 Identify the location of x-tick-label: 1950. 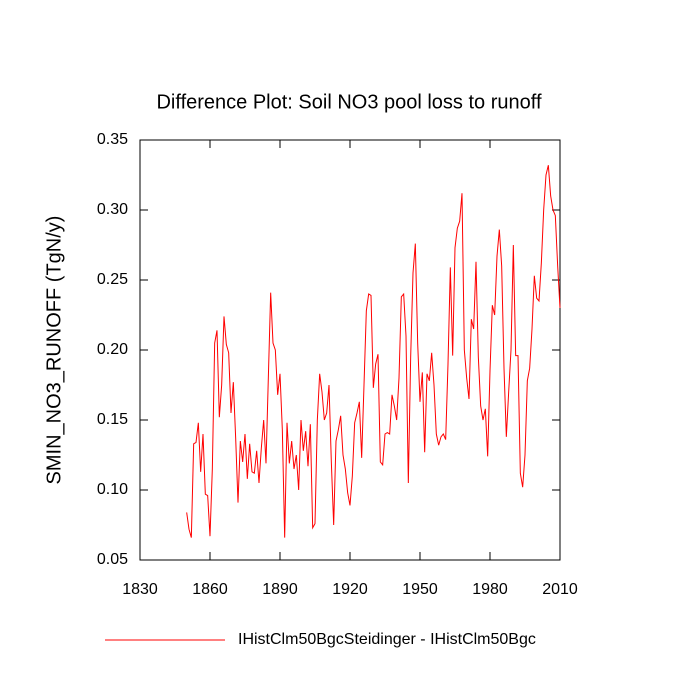
(420, 589).